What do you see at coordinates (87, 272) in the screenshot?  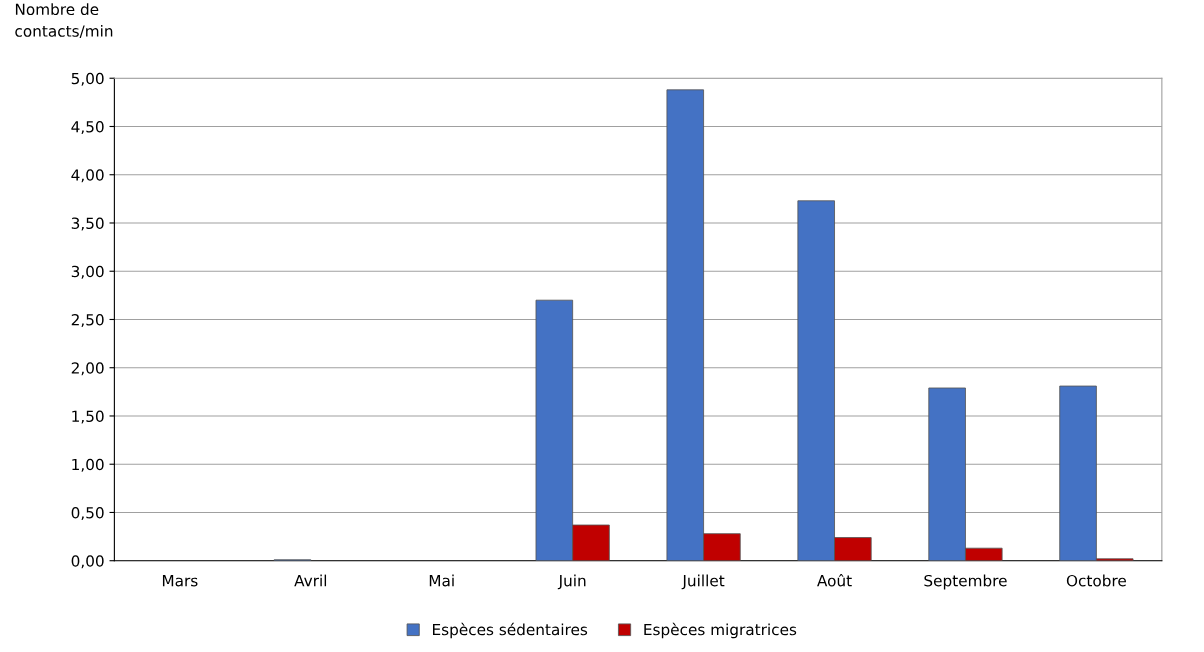 I see `y-tick-label: 3,00` at bounding box center [87, 272].